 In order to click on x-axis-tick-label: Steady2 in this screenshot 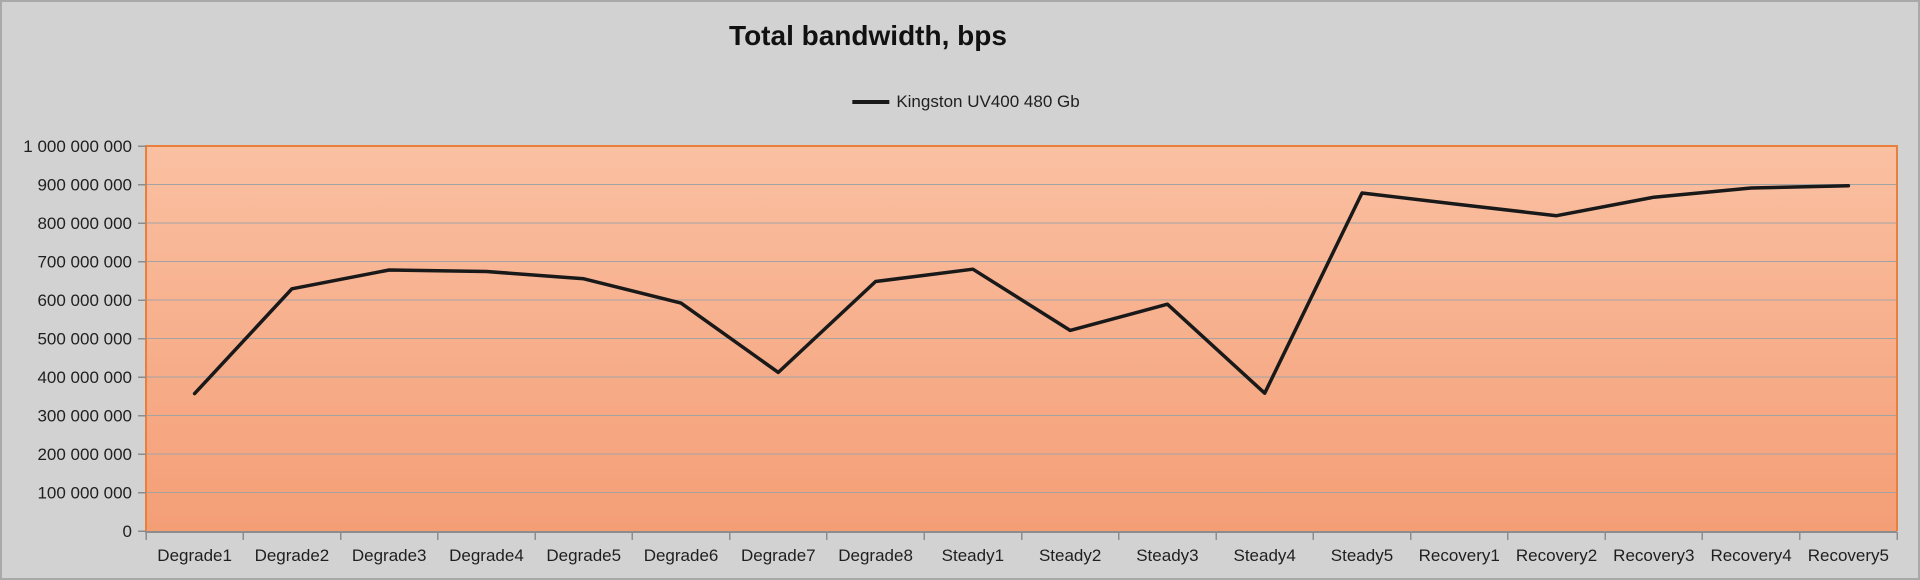, I will do `click(1070, 555)`.